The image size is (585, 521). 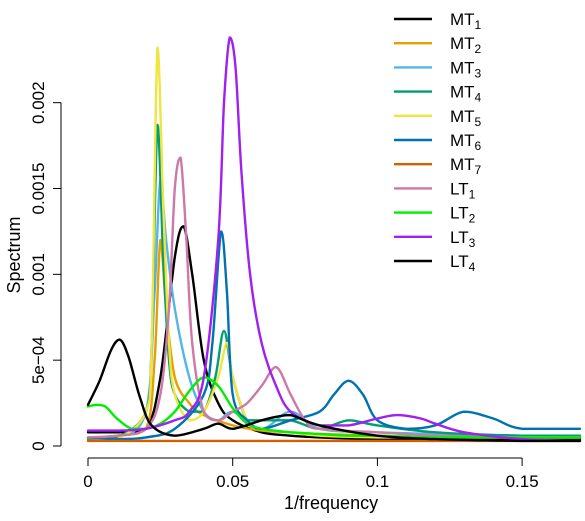 What do you see at coordinates (38, 189) in the screenshot?
I see `y-tick-label: 0.0015` at bounding box center [38, 189].